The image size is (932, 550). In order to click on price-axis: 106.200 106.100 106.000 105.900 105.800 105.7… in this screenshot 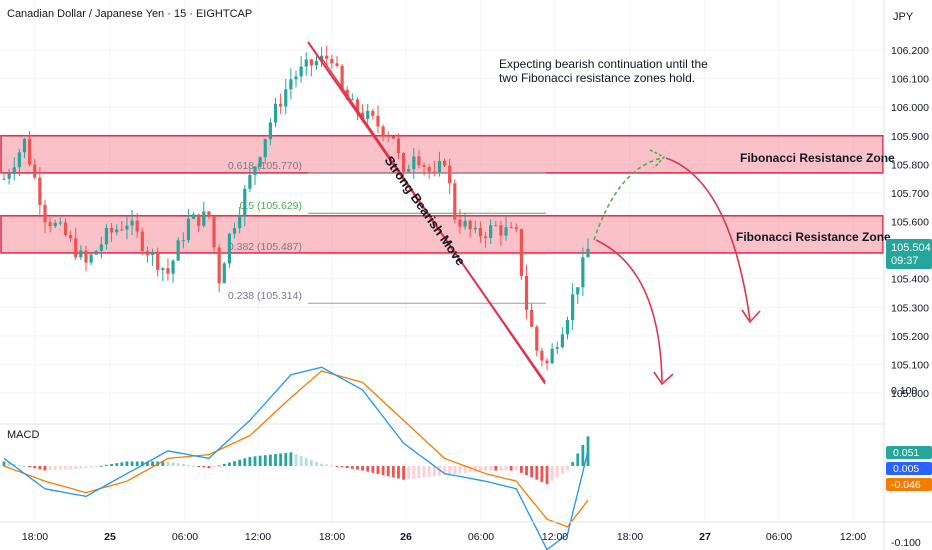, I will do `click(910, 222)`.